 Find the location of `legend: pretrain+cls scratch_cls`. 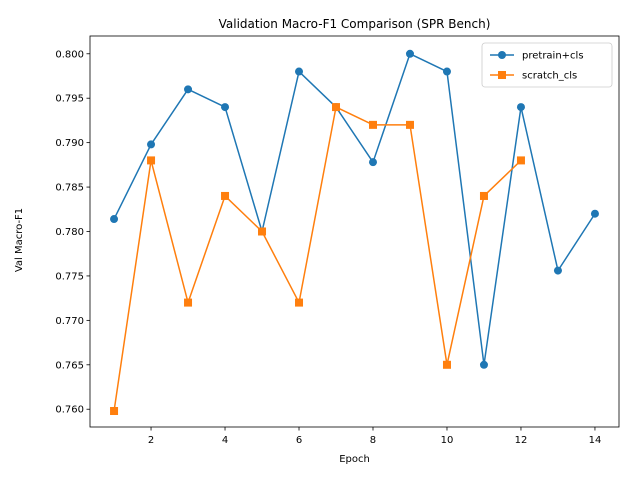

legend: pretrain+cls scratch_cls is located at coordinates (547, 65).